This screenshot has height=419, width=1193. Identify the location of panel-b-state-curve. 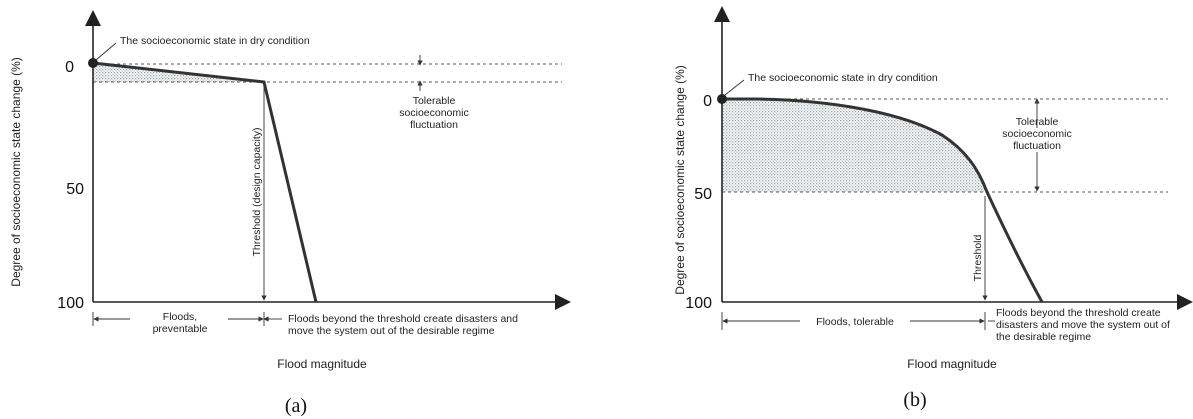
(883, 200).